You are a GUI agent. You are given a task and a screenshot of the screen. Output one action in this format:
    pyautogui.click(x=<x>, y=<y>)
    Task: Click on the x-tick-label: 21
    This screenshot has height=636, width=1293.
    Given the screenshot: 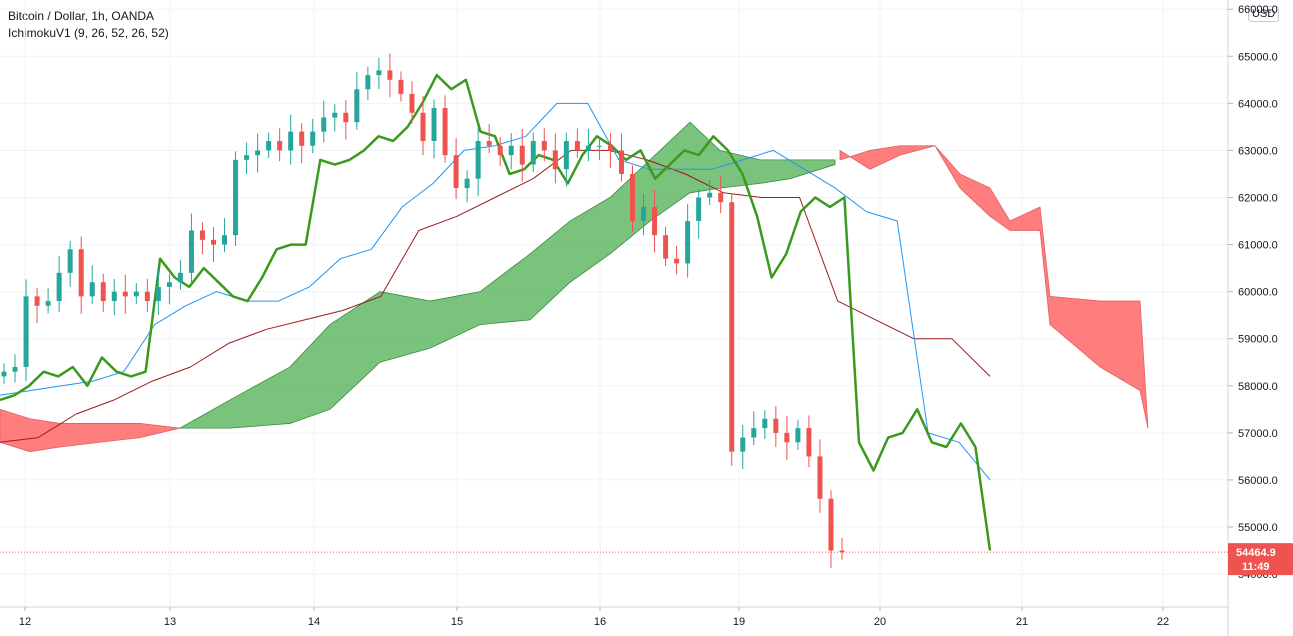 What is the action you would take?
    pyautogui.click(x=1022, y=622)
    